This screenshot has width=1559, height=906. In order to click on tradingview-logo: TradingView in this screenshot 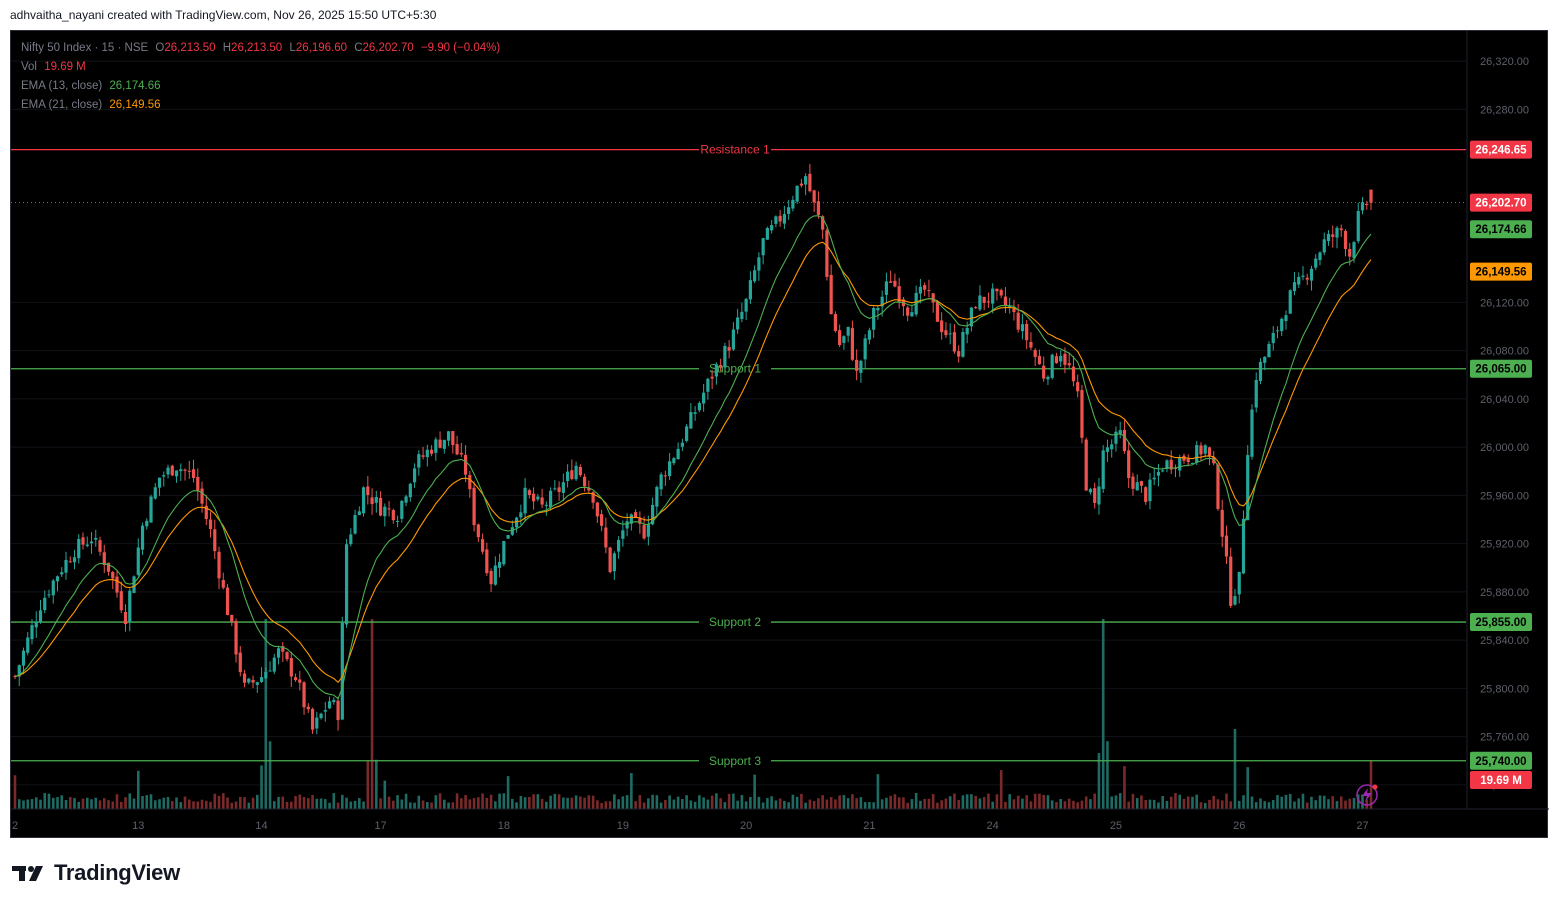, I will do `click(96, 873)`.